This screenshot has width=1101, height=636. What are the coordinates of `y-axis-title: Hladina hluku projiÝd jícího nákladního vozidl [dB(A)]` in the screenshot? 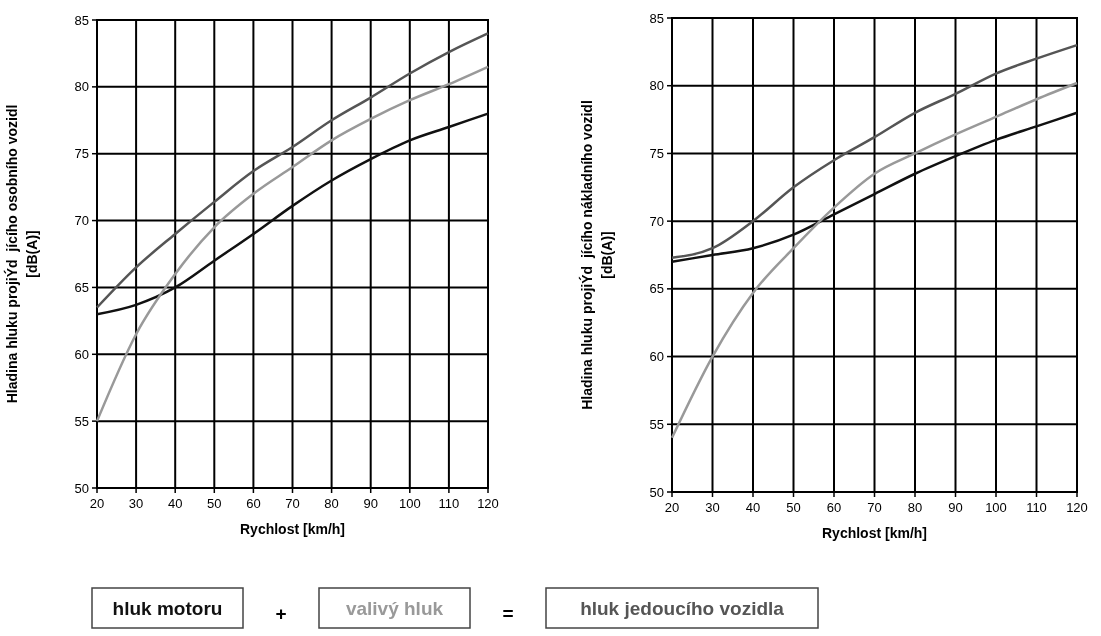 It's located at (596, 255).